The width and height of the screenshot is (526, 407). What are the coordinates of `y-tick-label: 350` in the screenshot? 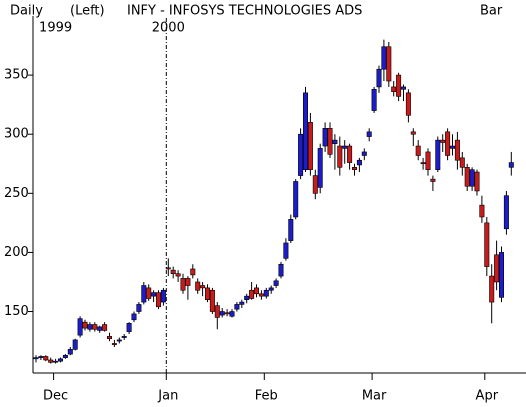 It's located at (16, 75).